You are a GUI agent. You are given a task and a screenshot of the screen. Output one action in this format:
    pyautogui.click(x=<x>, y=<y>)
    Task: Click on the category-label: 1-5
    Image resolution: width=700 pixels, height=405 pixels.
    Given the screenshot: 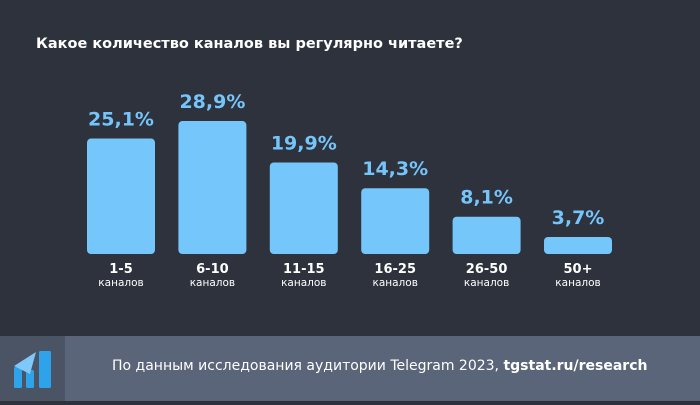 What is the action you would take?
    pyautogui.click(x=121, y=269)
    